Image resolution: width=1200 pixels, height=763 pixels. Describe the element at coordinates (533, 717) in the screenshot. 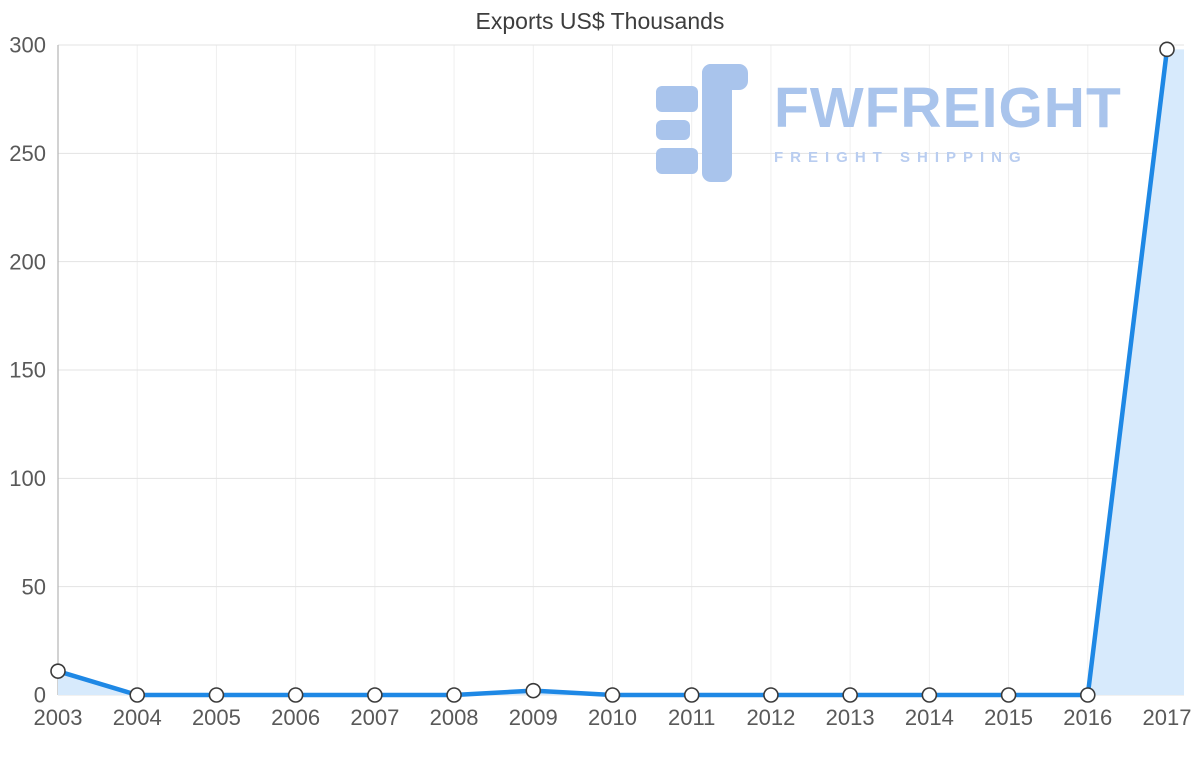

I see `x-tick-label: 2009` at that location.